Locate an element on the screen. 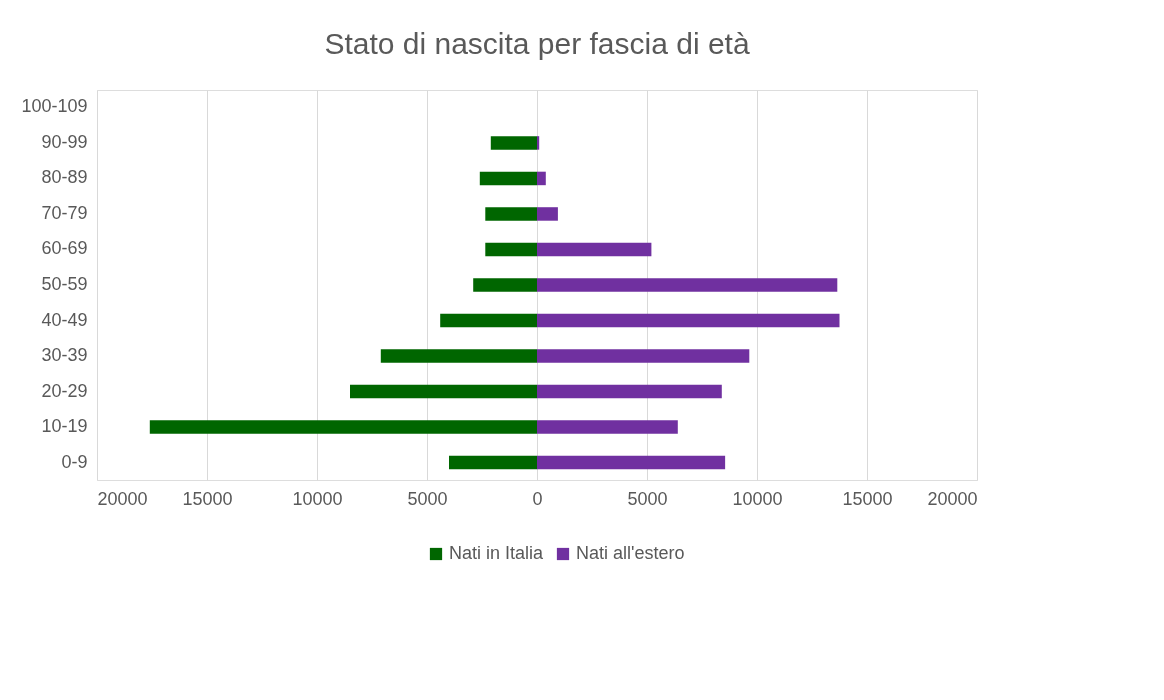 The image size is (1164, 700). legend-label: Nati all'estero is located at coordinates (630, 553).